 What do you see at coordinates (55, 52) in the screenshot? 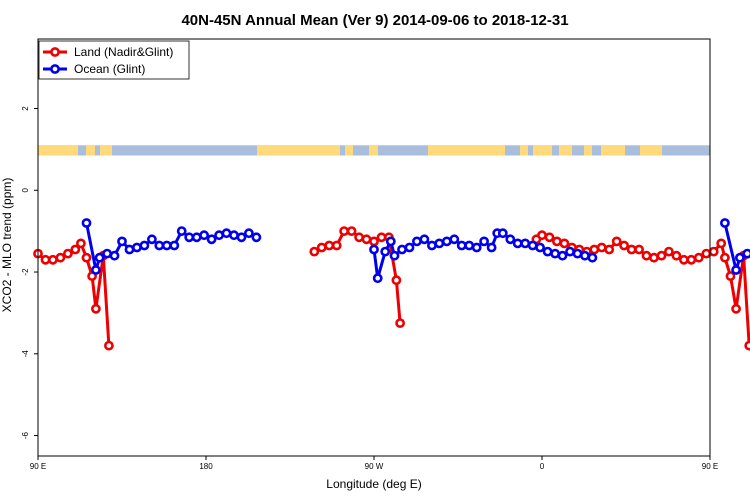
I see `legend-land-marker` at bounding box center [55, 52].